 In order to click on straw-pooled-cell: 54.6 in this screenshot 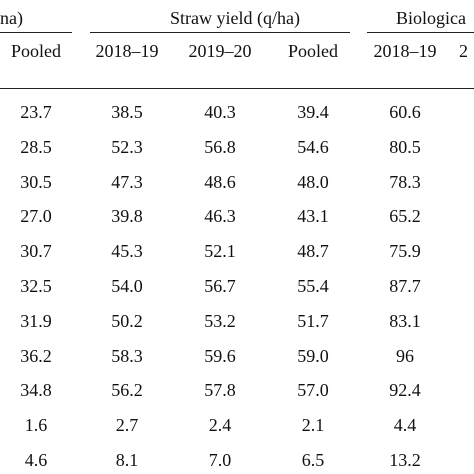, I will do `click(313, 146)`.